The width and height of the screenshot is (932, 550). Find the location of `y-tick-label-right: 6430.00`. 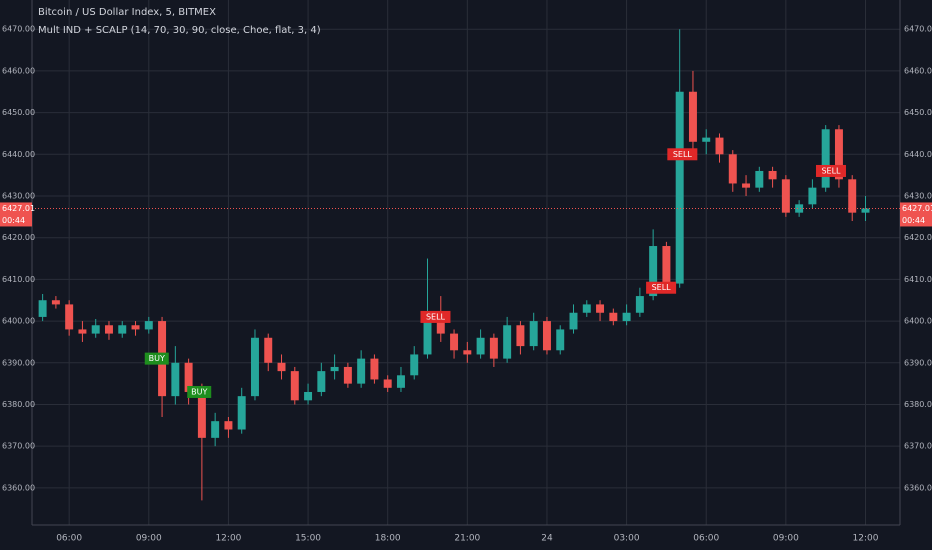

y-tick-label-right: 6430.00 is located at coordinates (918, 195).